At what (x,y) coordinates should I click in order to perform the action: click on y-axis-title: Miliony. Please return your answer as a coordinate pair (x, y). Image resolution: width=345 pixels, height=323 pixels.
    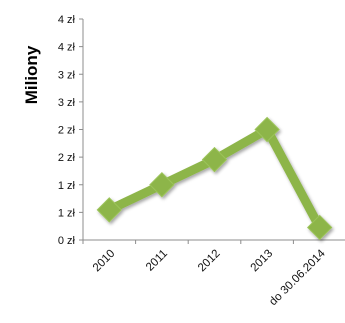
    Looking at the image, I should click on (31, 74).